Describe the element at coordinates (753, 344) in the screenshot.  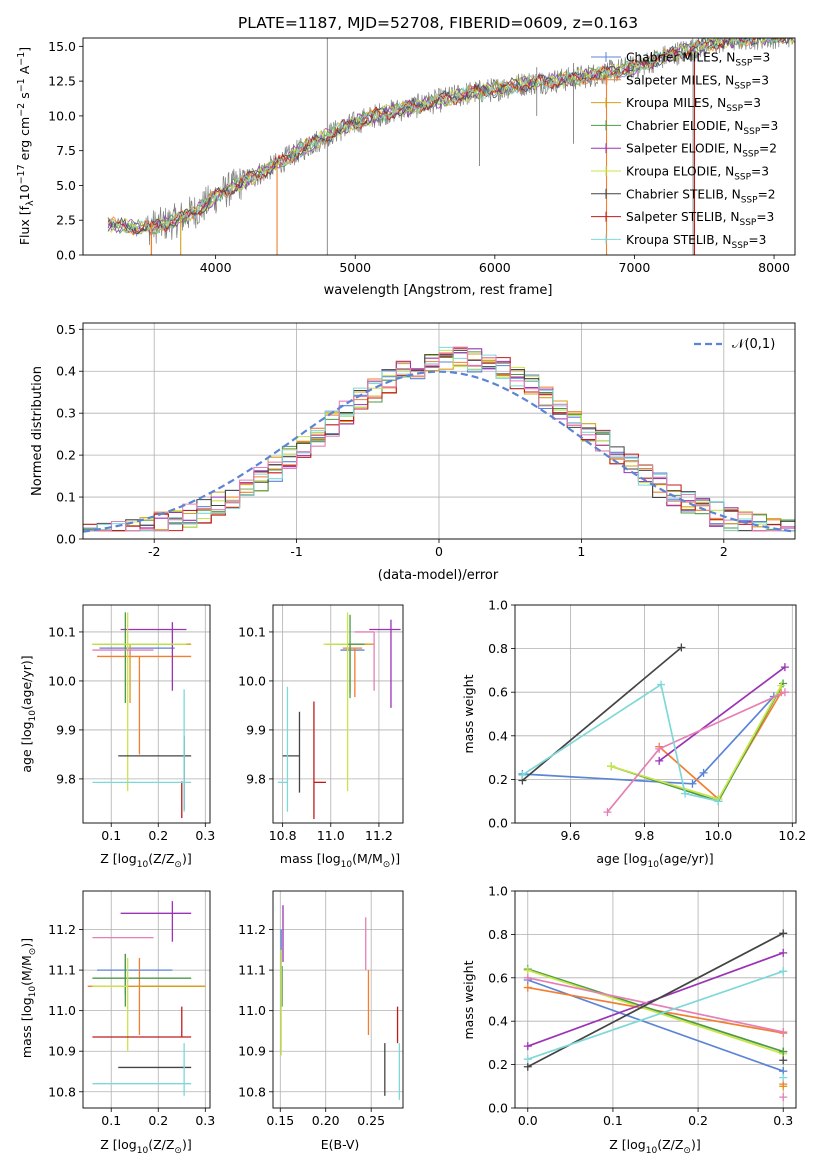
I see `legend-normal-label: 𝒩(0,1)` at that location.